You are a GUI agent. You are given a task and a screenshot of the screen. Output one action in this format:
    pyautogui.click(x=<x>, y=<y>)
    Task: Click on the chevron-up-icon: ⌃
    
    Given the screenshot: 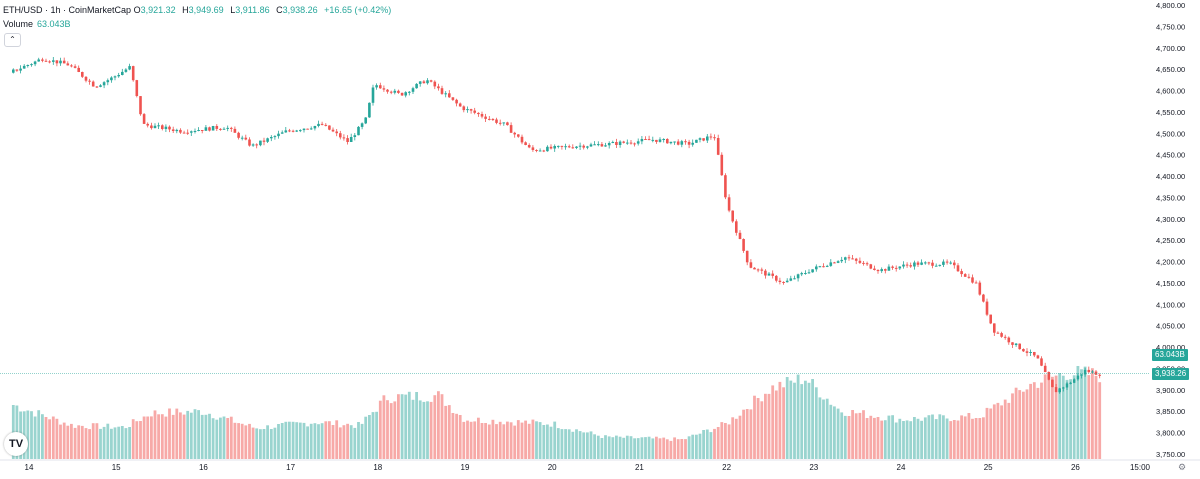 What is the action you would take?
    pyautogui.click(x=12, y=40)
    